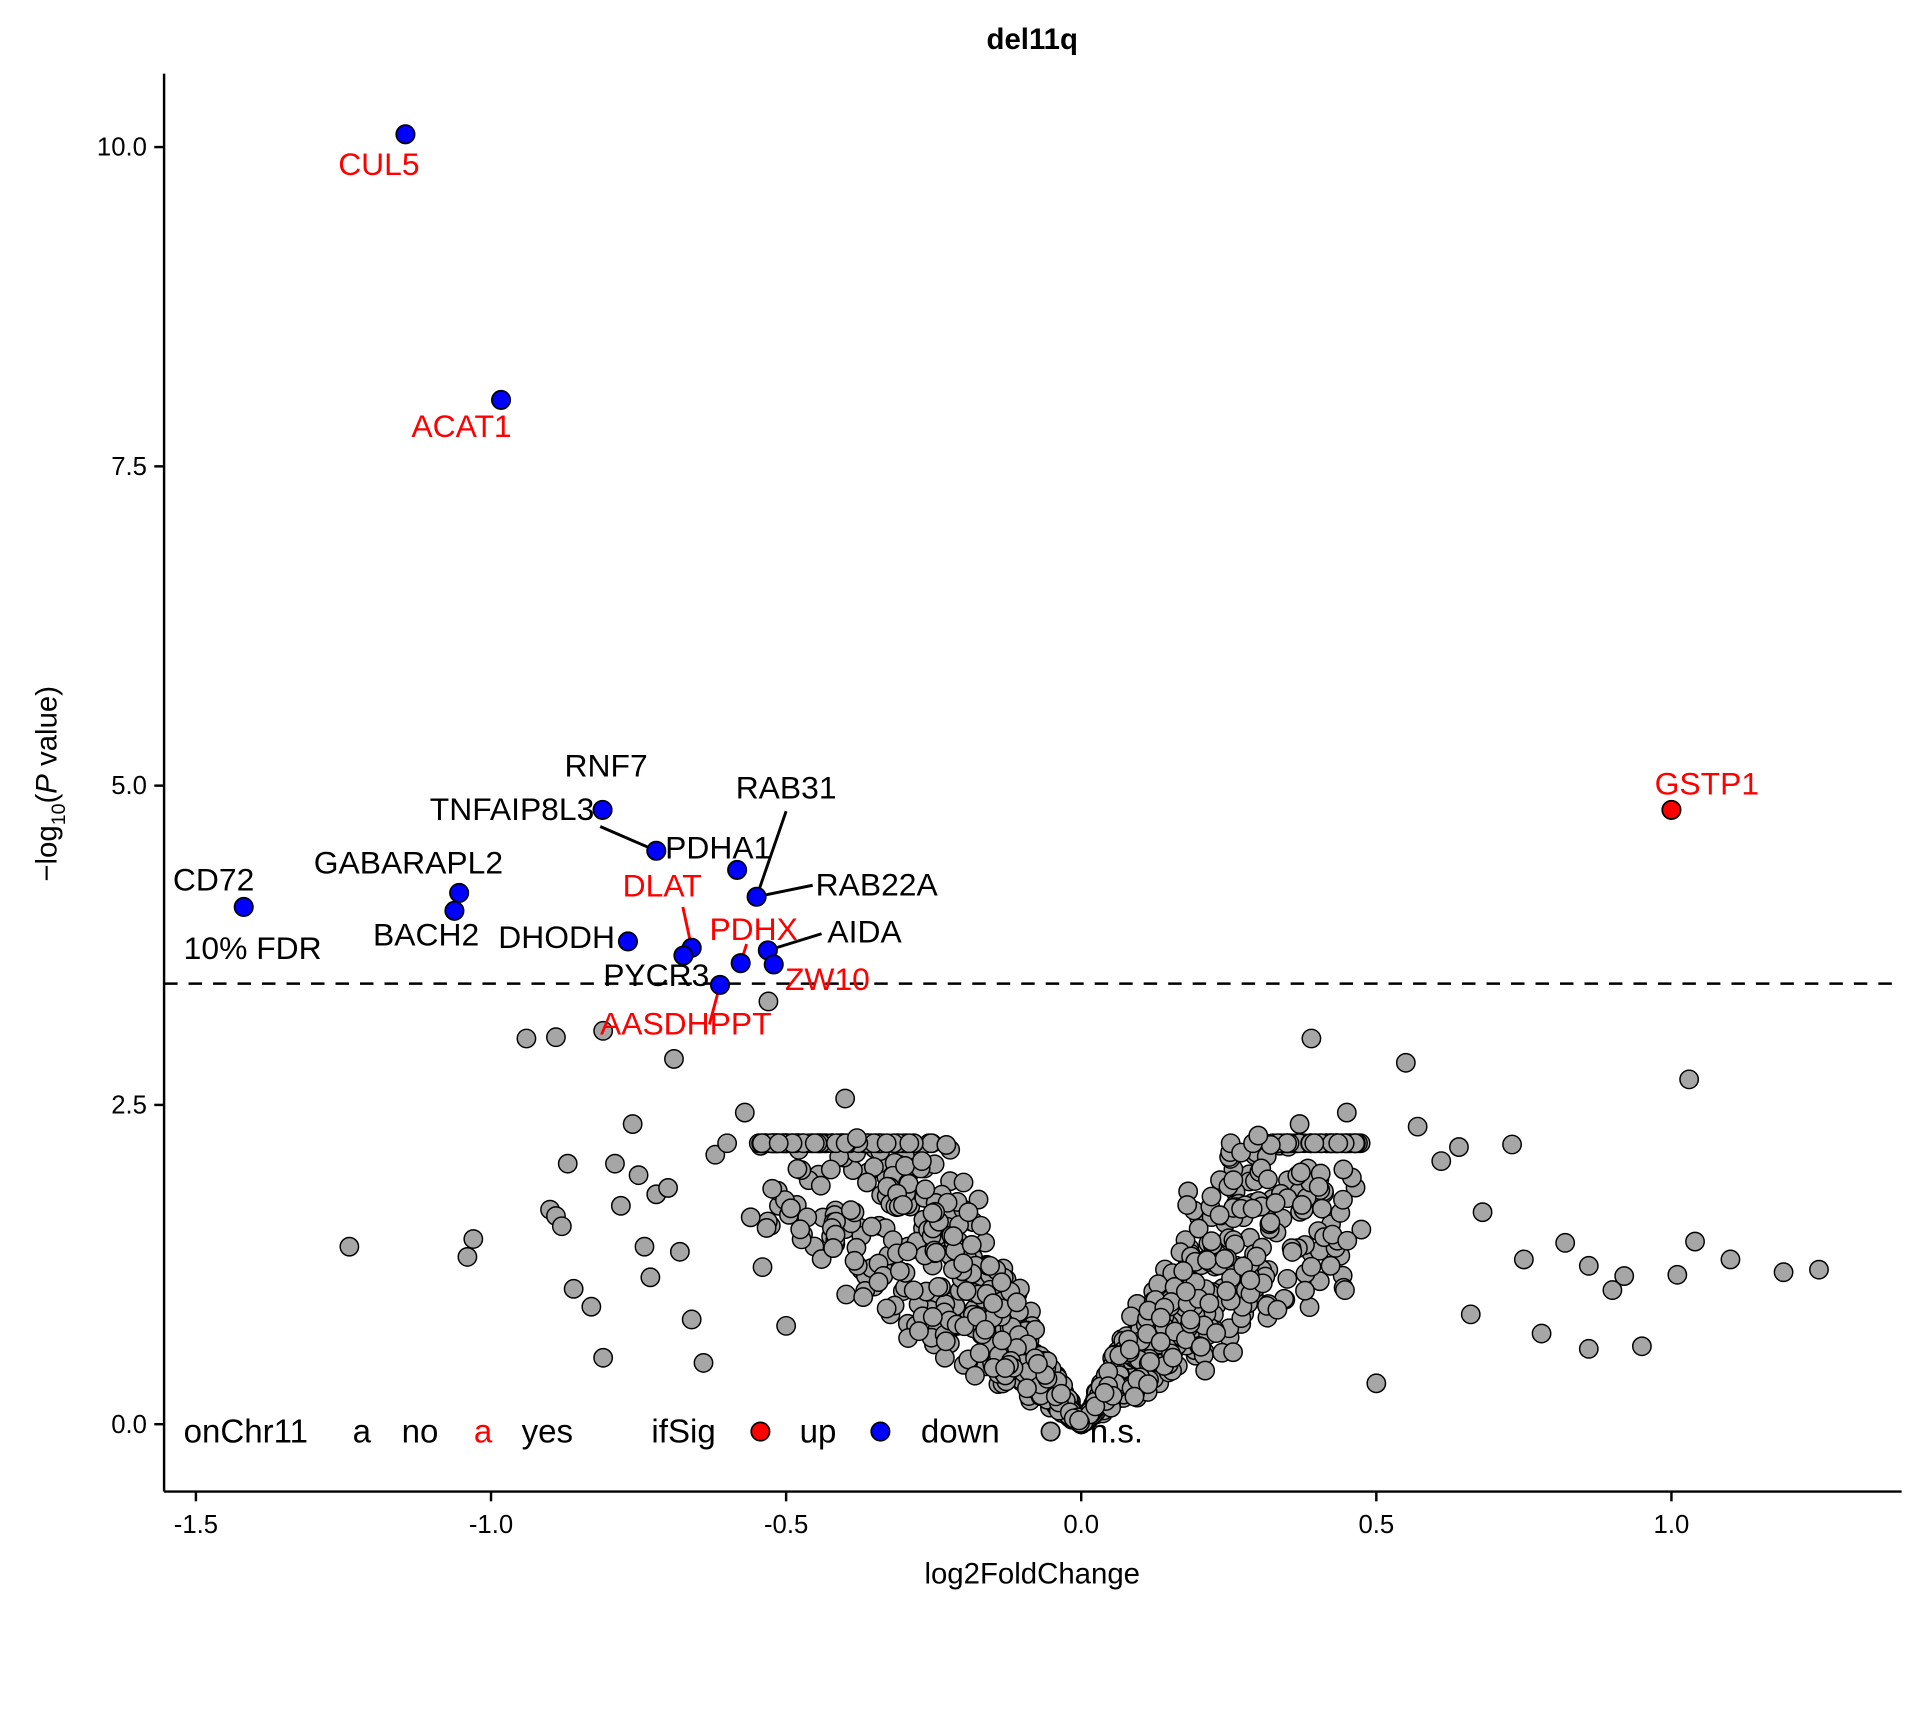 The image size is (1920, 1728). I want to click on sig-point-cd72, so click(243, 907).